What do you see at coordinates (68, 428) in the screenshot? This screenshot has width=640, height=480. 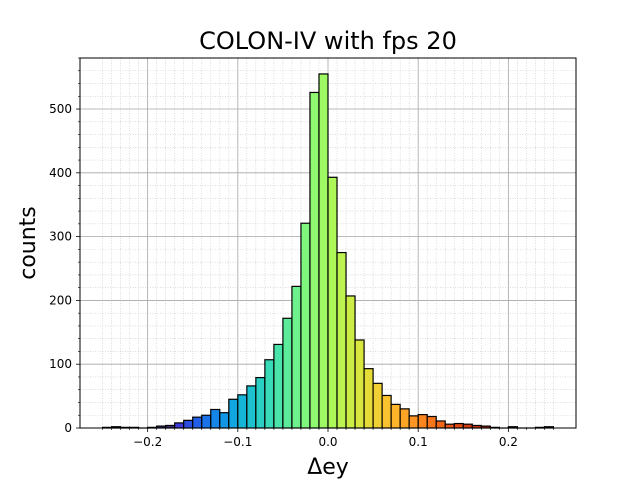 I see `y-tick-label: 0` at bounding box center [68, 428].